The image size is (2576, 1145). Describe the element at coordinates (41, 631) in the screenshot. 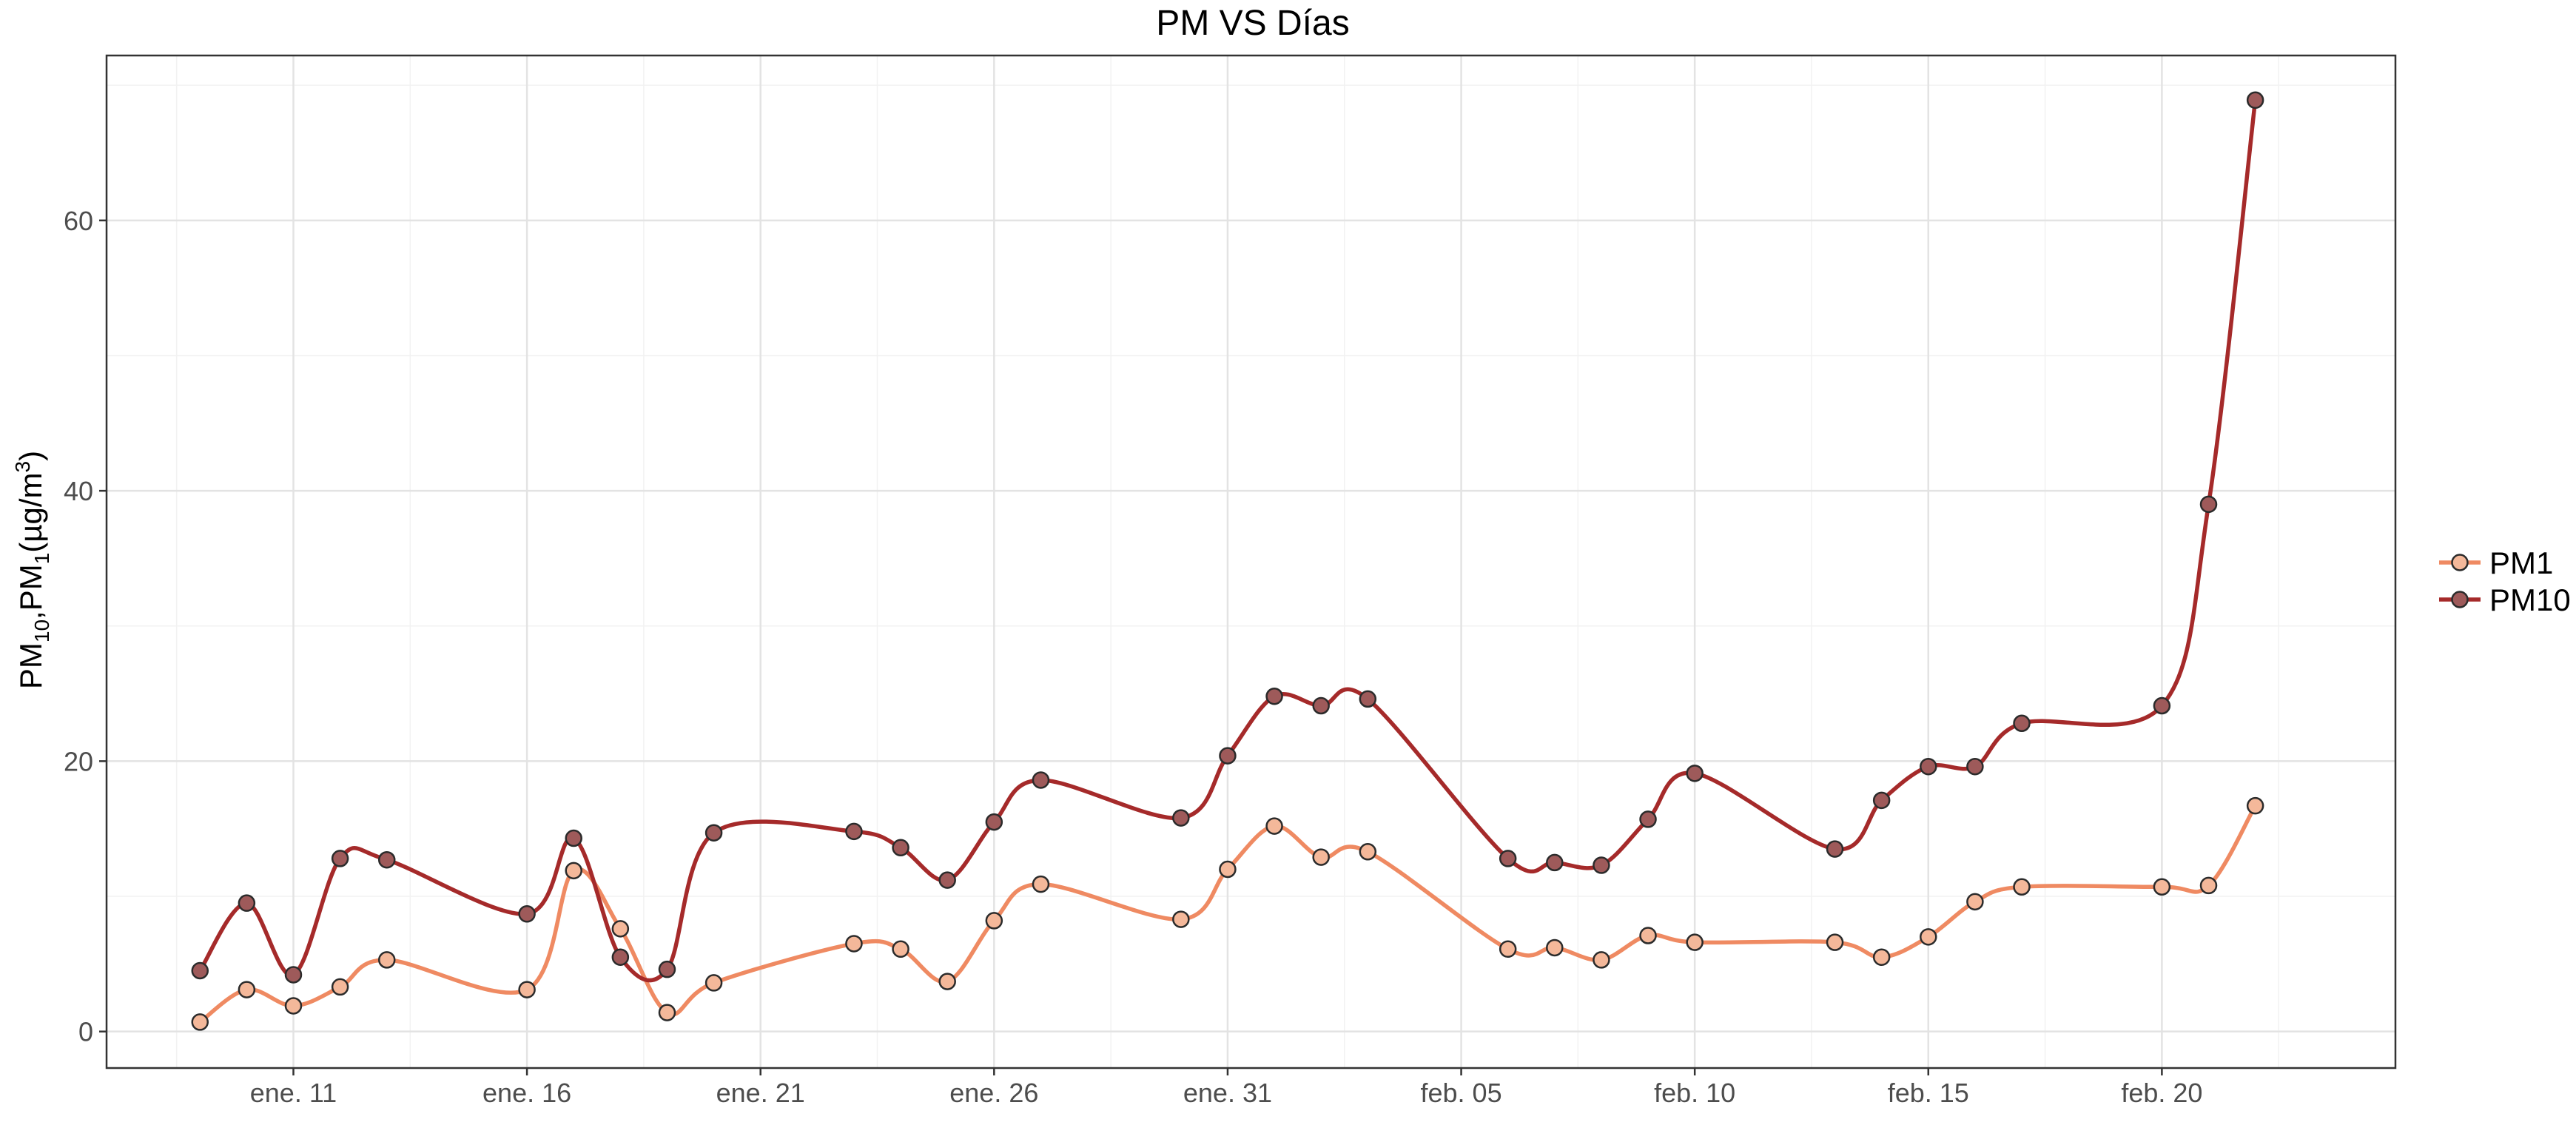

I see `y-label-sub-10: 10` at that location.